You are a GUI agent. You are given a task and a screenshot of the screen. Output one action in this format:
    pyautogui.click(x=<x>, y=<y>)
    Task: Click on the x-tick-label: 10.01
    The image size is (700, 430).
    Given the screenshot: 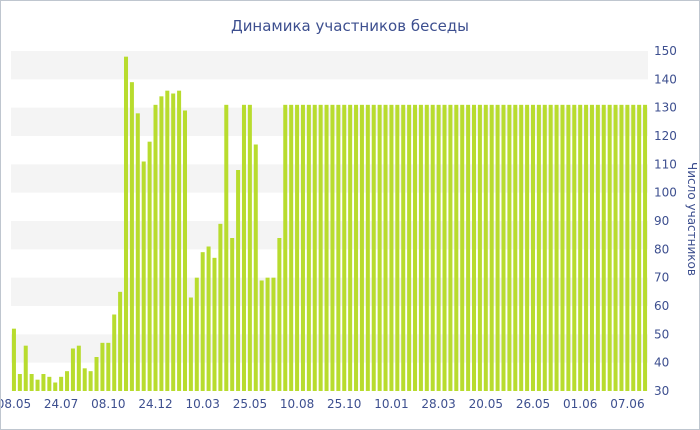 What is the action you would take?
    pyautogui.click(x=391, y=404)
    